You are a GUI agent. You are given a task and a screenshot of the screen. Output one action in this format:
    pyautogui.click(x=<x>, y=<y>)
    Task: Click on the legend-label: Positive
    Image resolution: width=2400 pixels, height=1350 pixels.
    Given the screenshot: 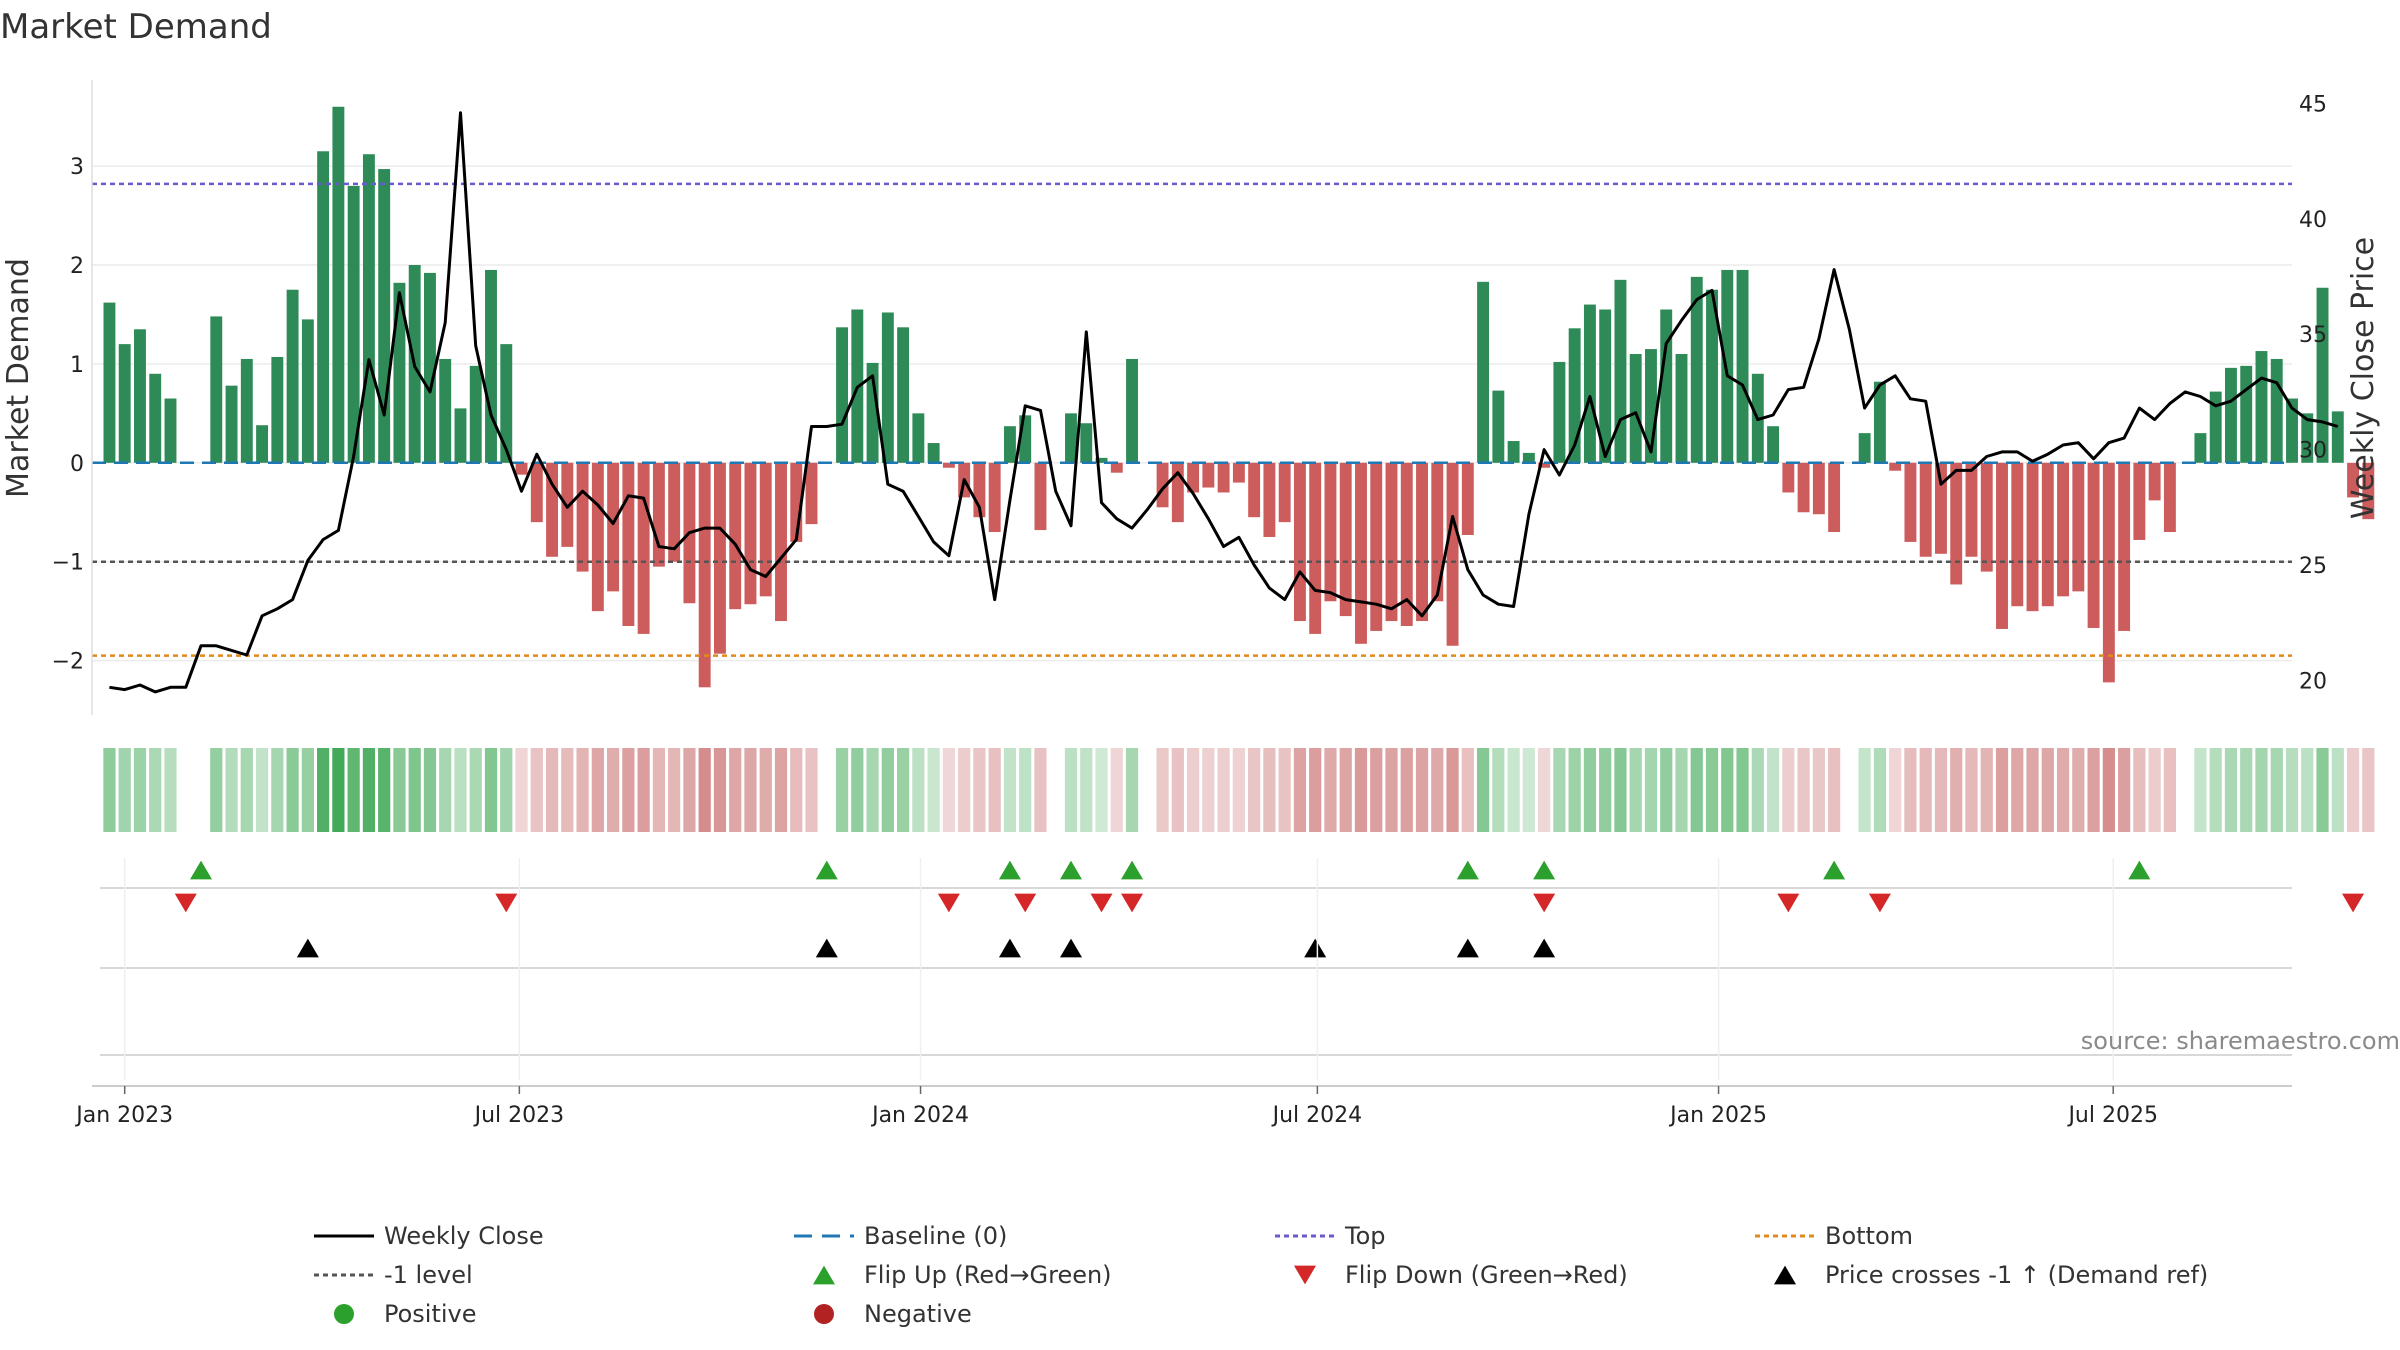 What is the action you would take?
    pyautogui.click(x=430, y=1314)
    